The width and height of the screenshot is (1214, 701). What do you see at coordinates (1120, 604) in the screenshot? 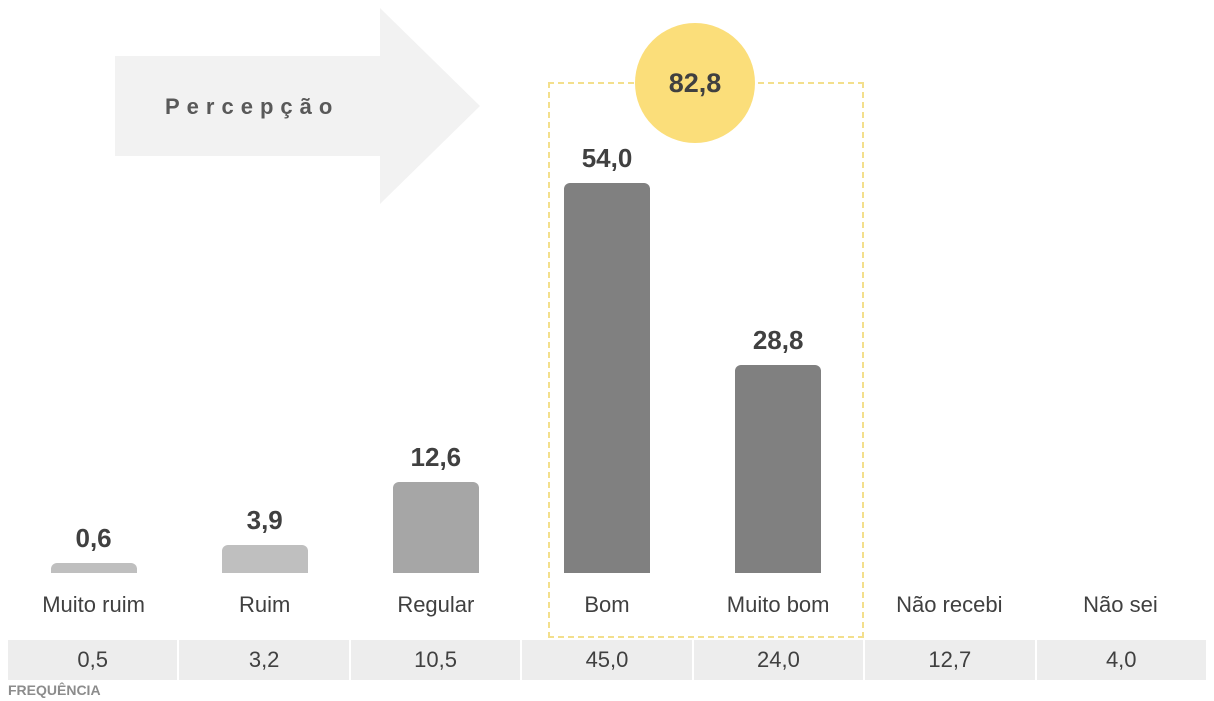
I see `category-label: Não sei` at bounding box center [1120, 604].